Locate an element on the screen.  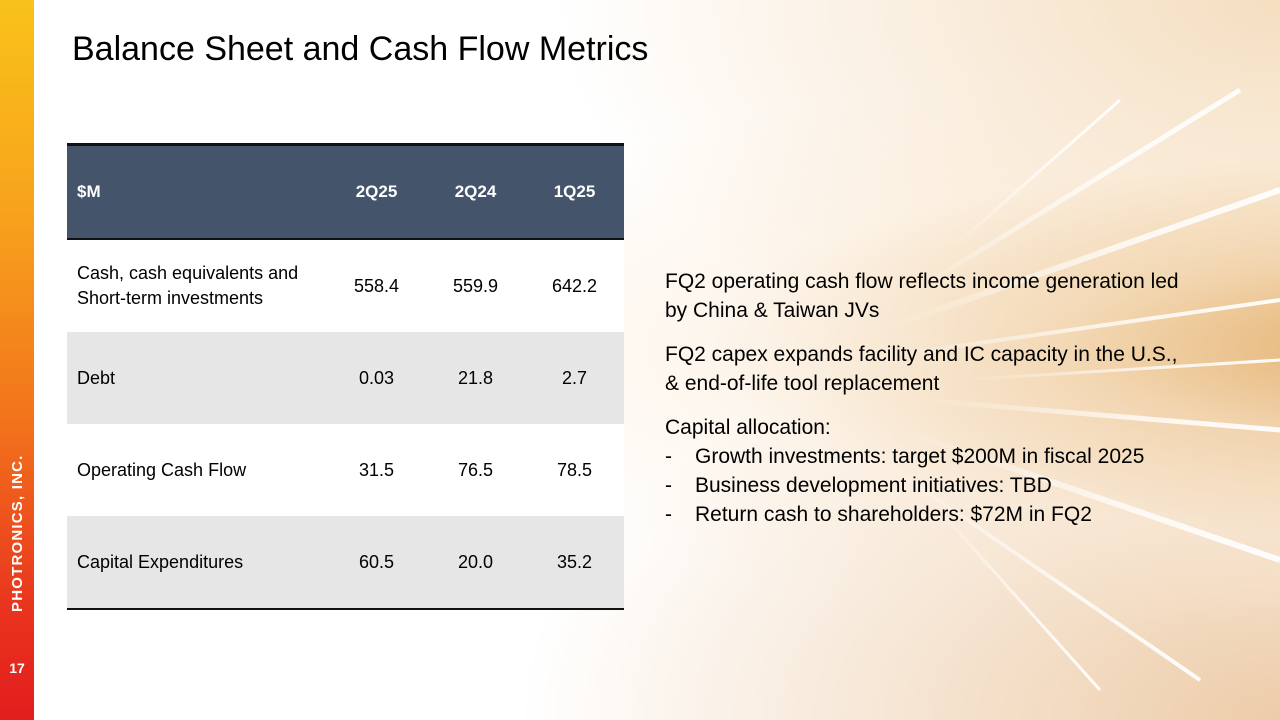
table-row: Capital Expenditures 60.5 20.0 35.2 is located at coordinates (345, 563).